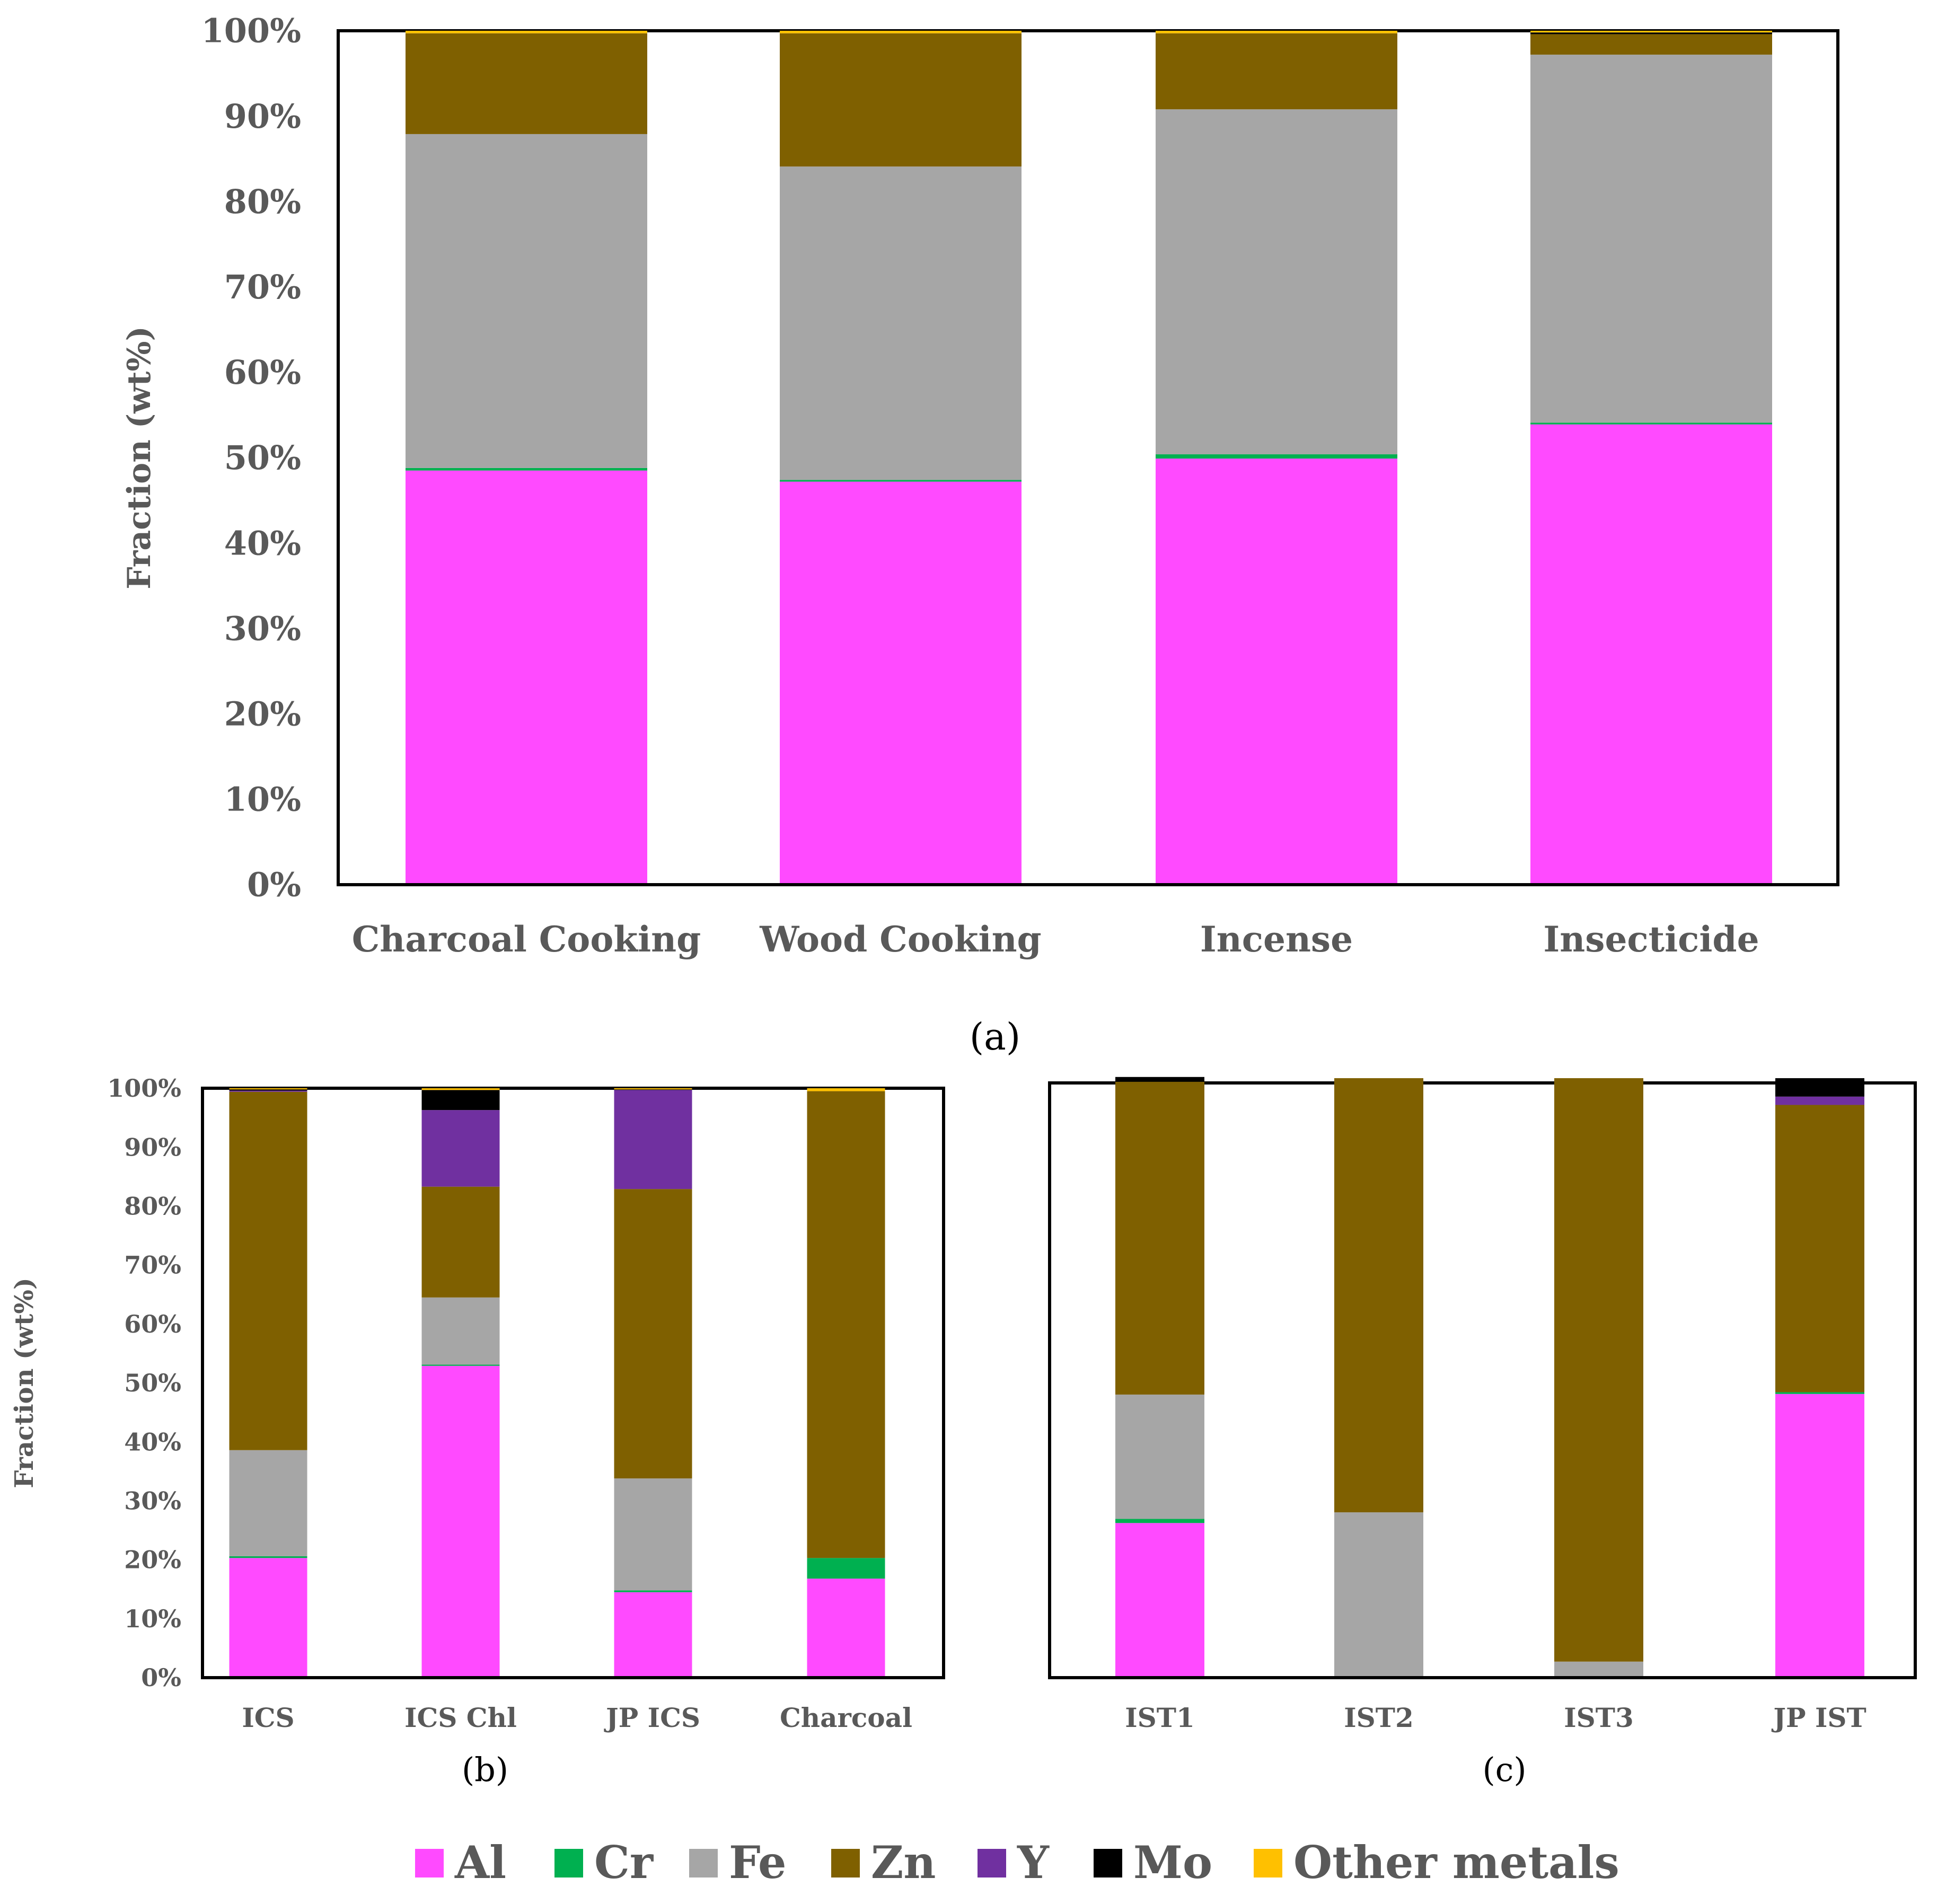 This screenshot has width=1946, height=1904. Describe the element at coordinates (1017, 1863) in the screenshot. I see `legend: Al Cr Fe Zn Y Mo Other metals` at that location.